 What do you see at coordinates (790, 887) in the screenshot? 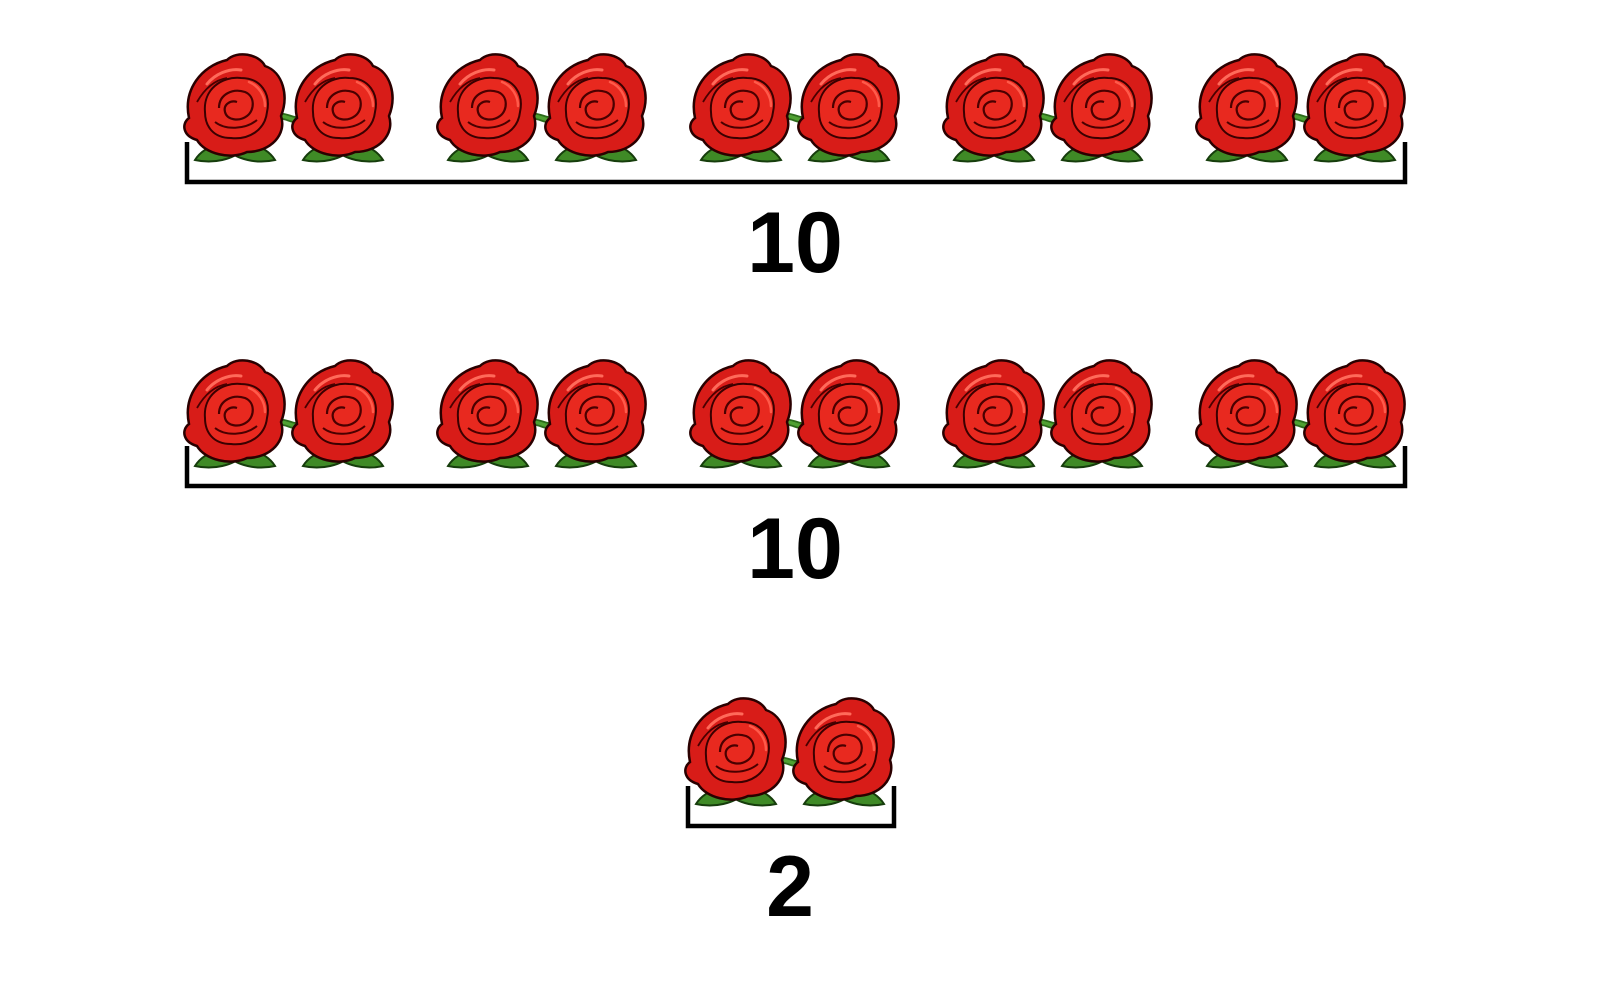
I see `group-count-label: 2` at bounding box center [790, 887].